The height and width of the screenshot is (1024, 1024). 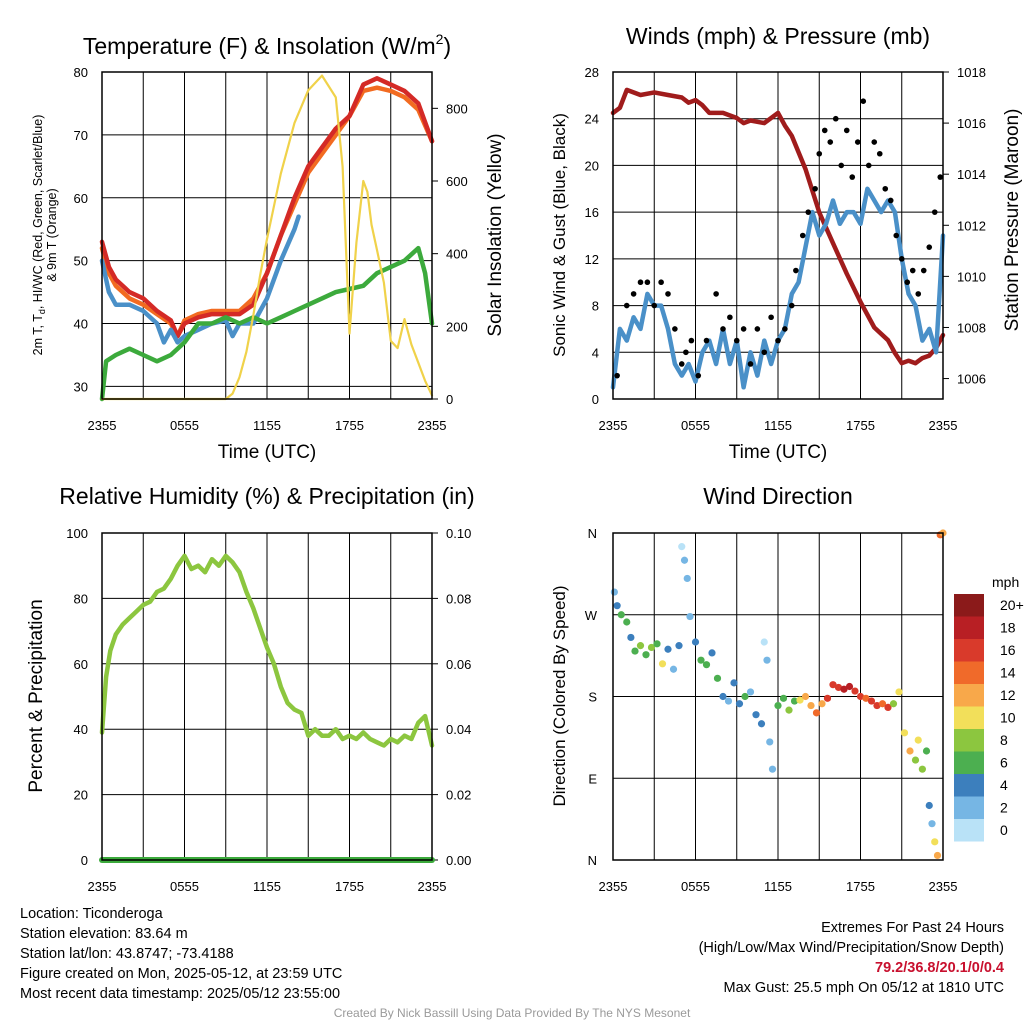 I want to click on dir-ytick-label: E, so click(x=592, y=778).